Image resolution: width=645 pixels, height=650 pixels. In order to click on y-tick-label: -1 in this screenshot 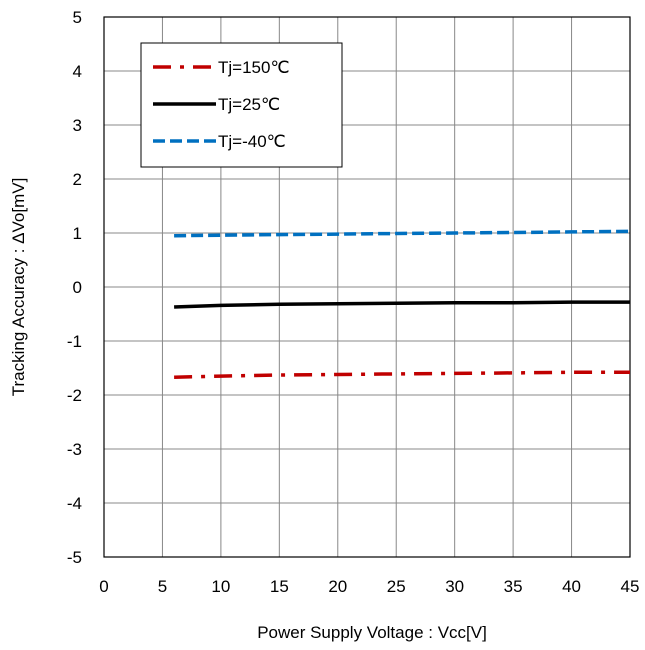, I will do `click(74, 341)`.